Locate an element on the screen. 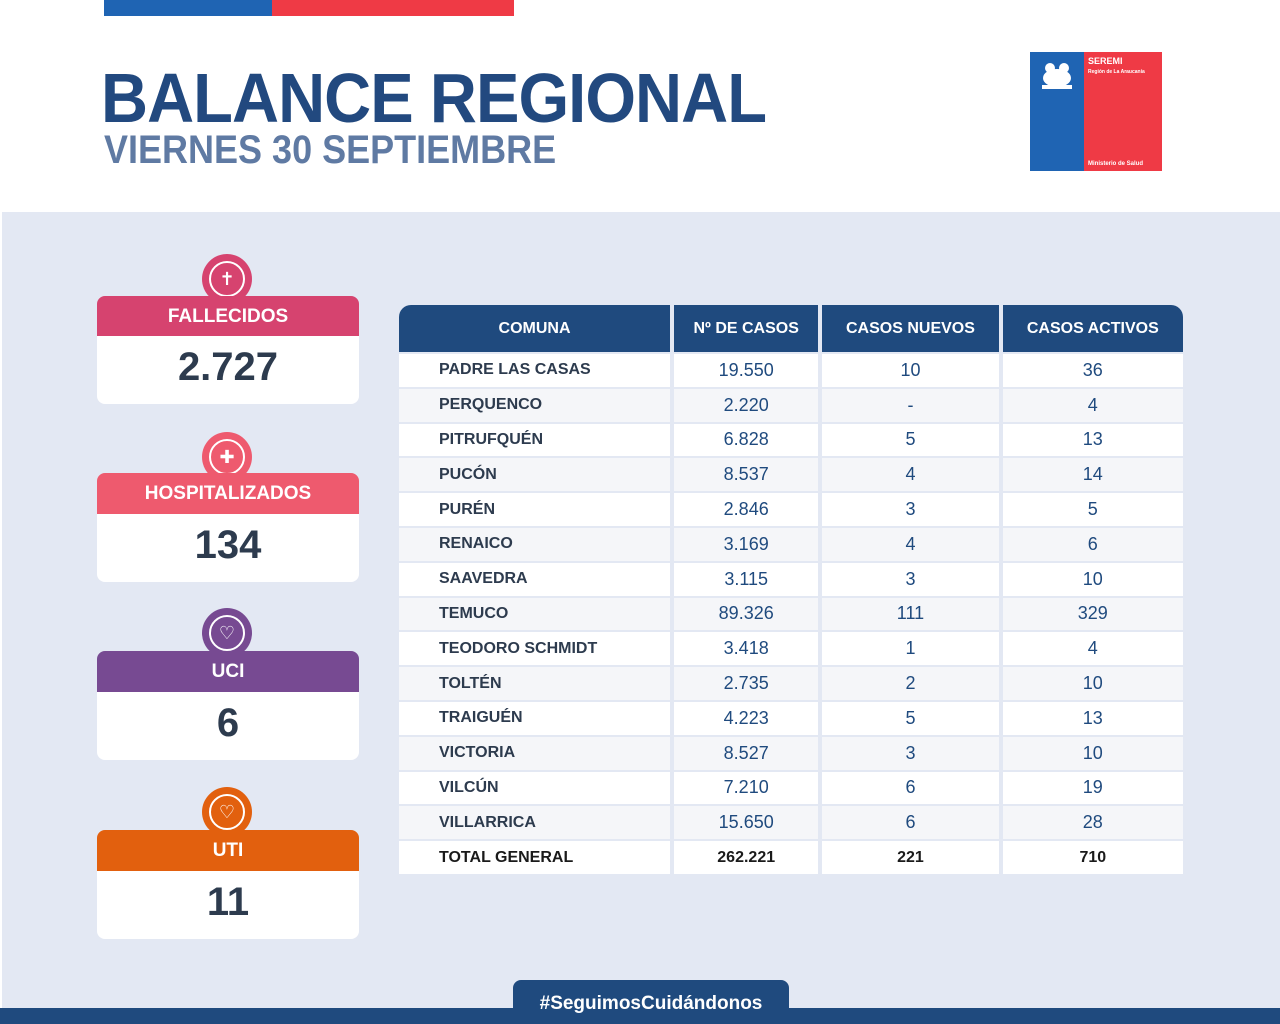 Image resolution: width=1280 pixels, height=1024 pixels. logo-seremi: SEREMI is located at coordinates (1105, 61).